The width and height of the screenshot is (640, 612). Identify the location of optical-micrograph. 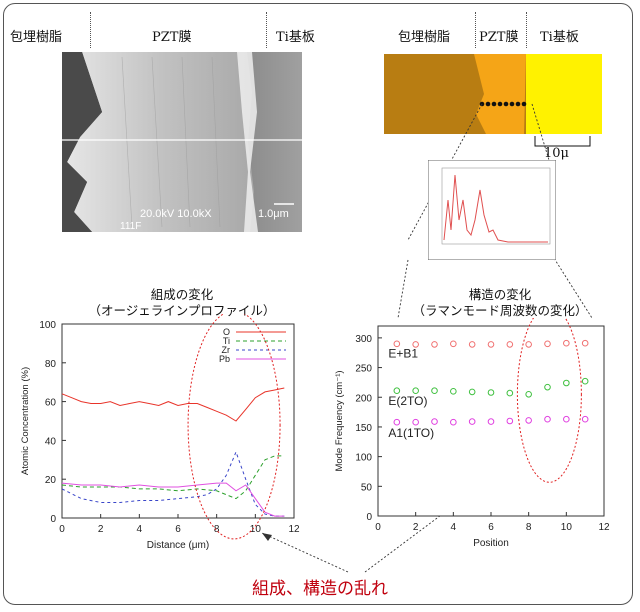
(493, 94).